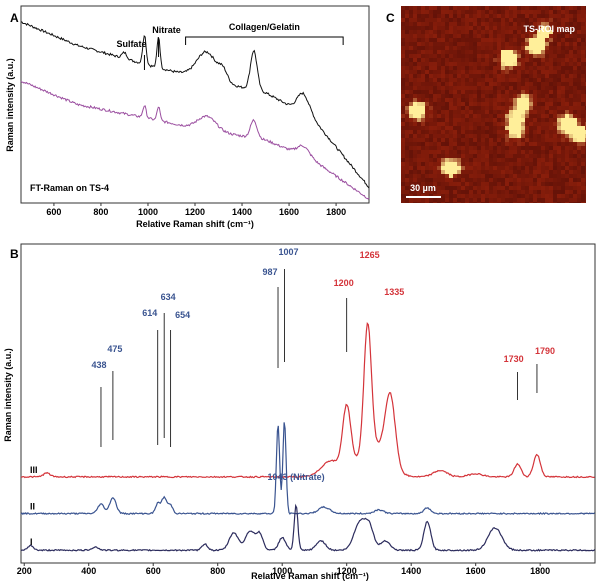  Describe the element at coordinates (69, 188) in the screenshot. I see `panel-a-annotation: FT-Raman on TS-4` at that location.